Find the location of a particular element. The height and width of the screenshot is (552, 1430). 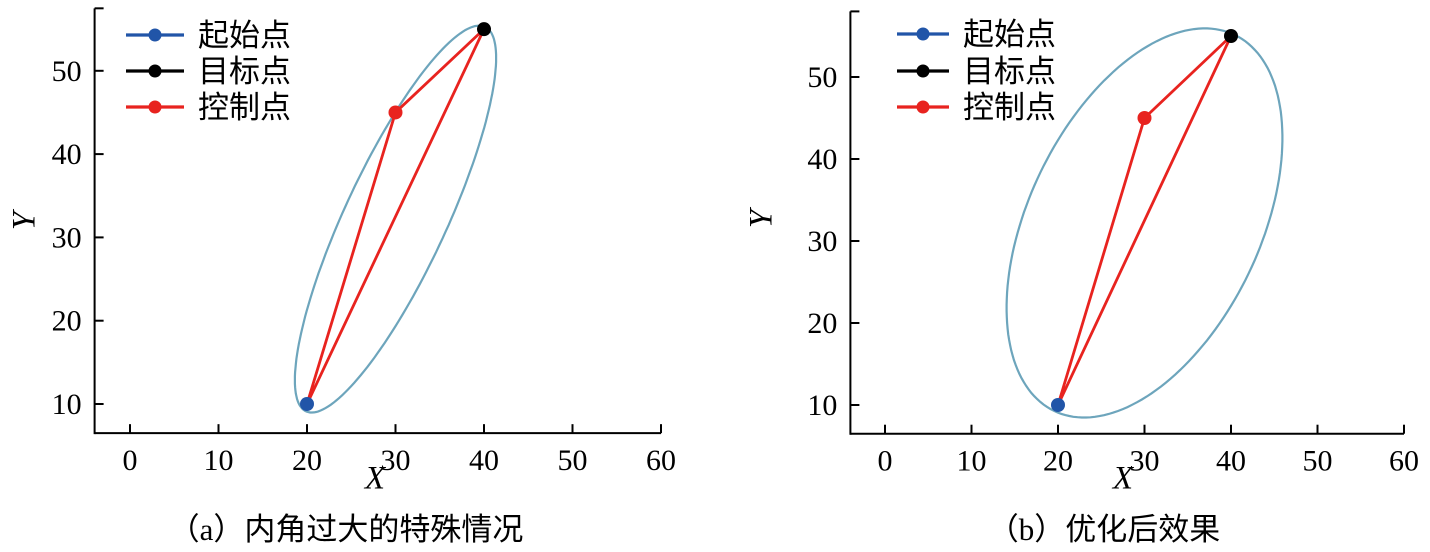

x-tick-label-a: 10 is located at coordinates (219, 460).